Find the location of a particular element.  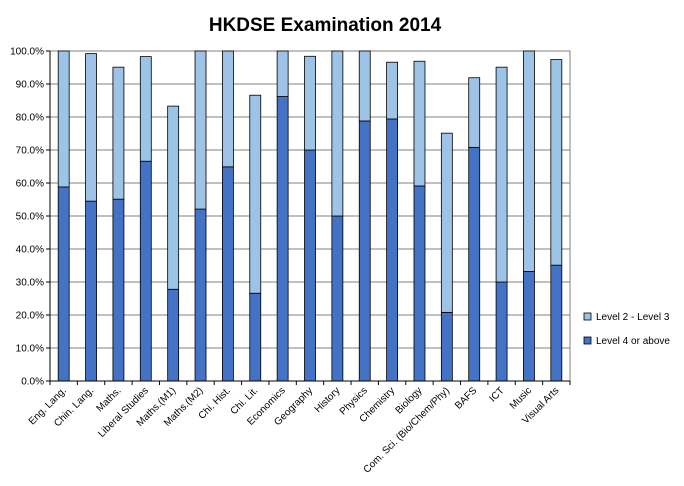

y-tick-label: 40.0% is located at coordinates (30, 250).